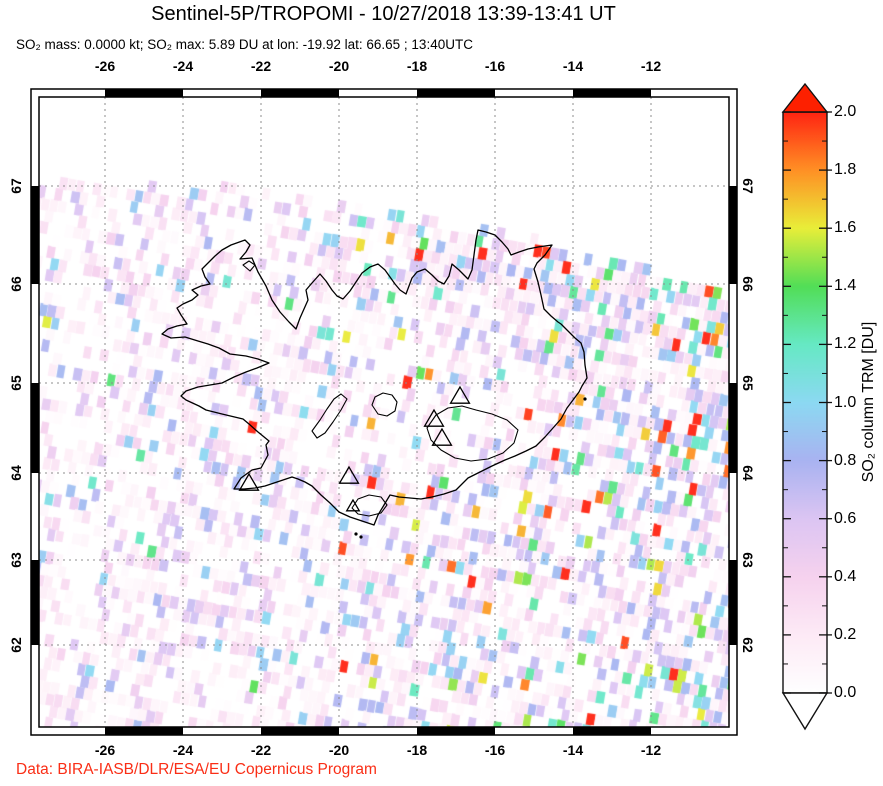 The width and height of the screenshot is (883, 786). Describe the element at coordinates (845, 402) in the screenshot. I see `colorbar-tick-label: 1.0` at that location.